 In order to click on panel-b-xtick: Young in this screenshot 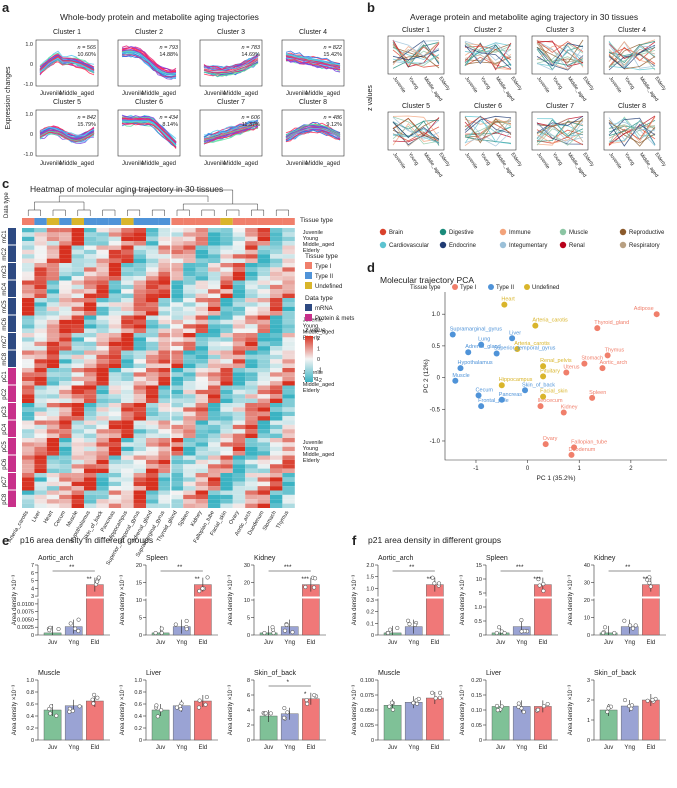, I will do `click(413, 83)`.